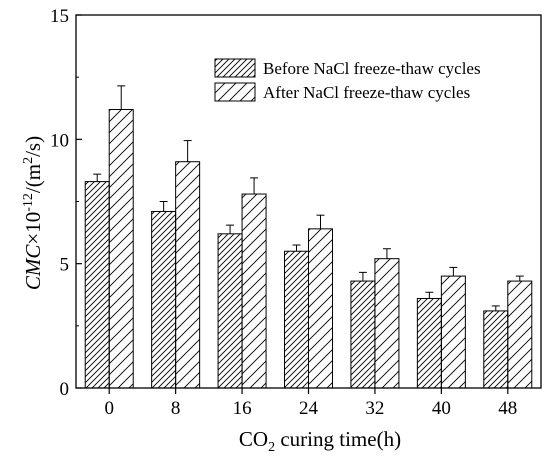  Describe the element at coordinates (235, 92) in the screenshot. I see `legend-swatch-after` at that location.